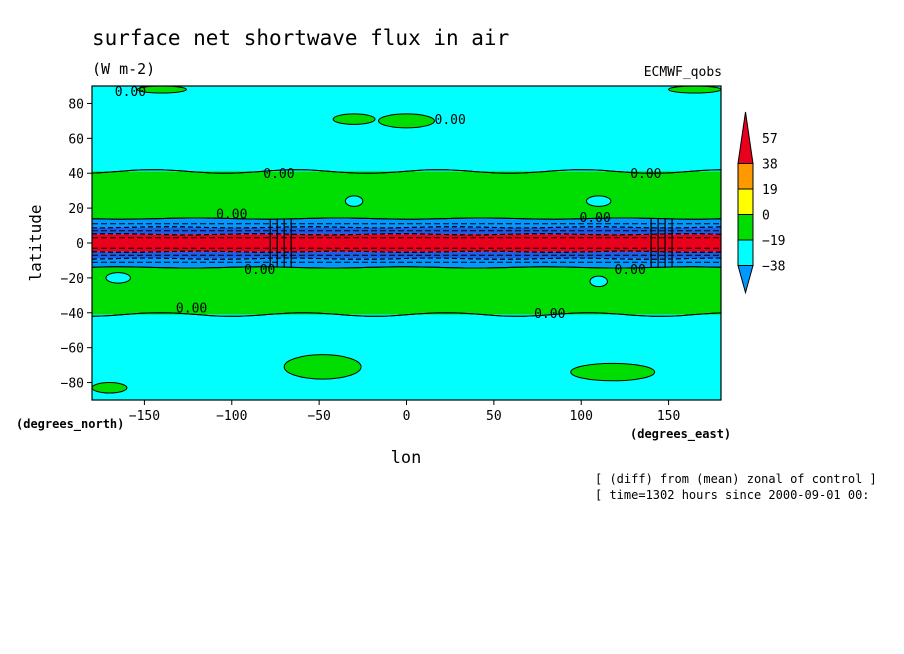  What do you see at coordinates (407, 416) in the screenshot?
I see `x-tick-label: 0` at bounding box center [407, 416].